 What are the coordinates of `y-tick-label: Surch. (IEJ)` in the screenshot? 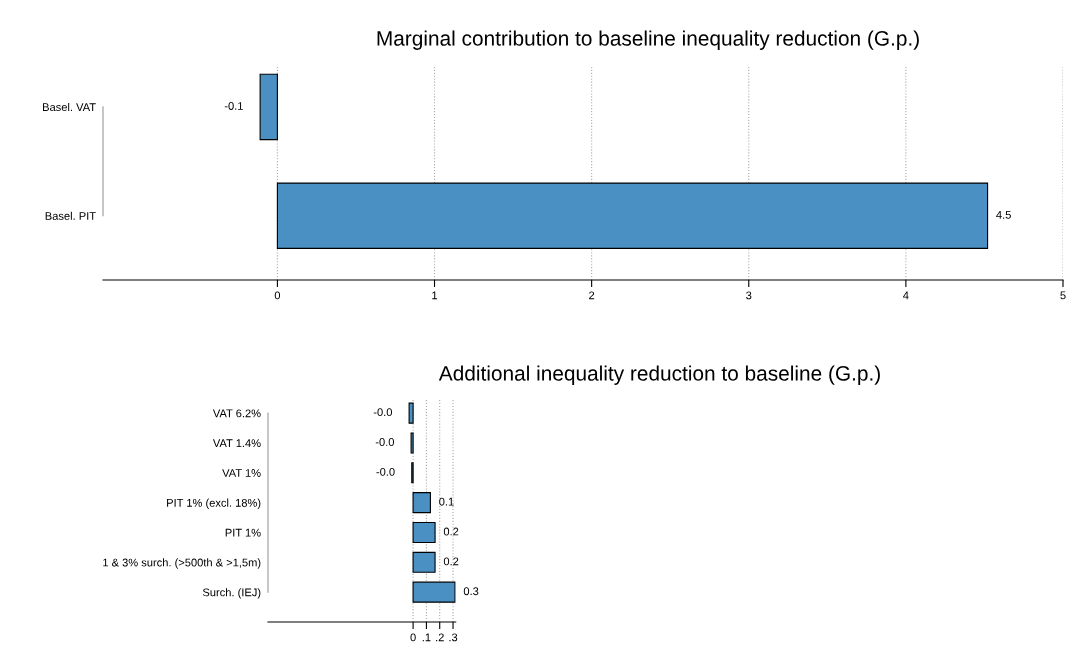 It's located at (231, 593).